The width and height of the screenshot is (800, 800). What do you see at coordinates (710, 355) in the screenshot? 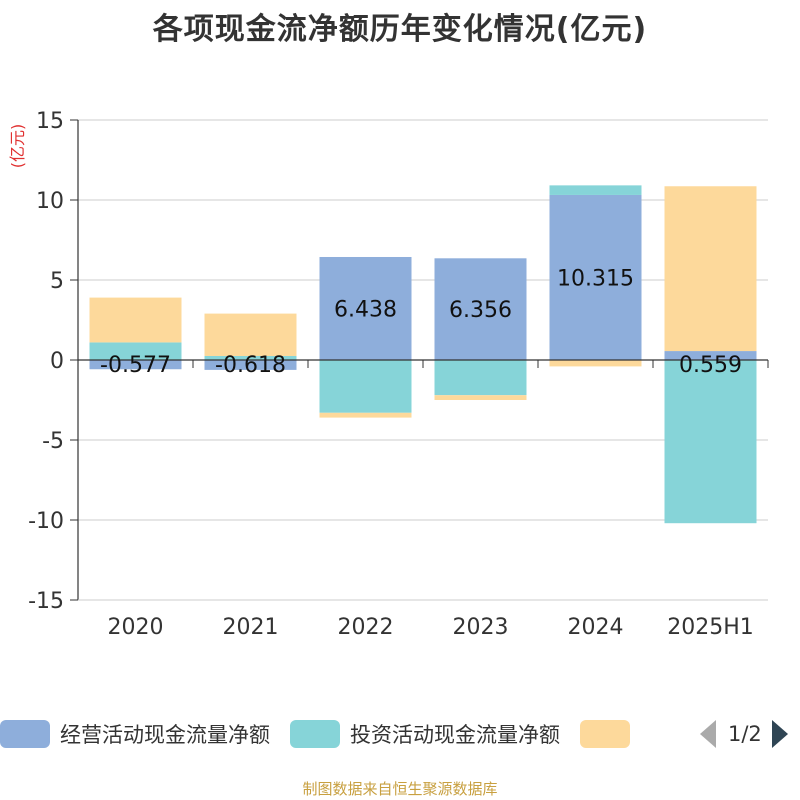
I see `bar-2025H1-s0` at bounding box center [710, 355].